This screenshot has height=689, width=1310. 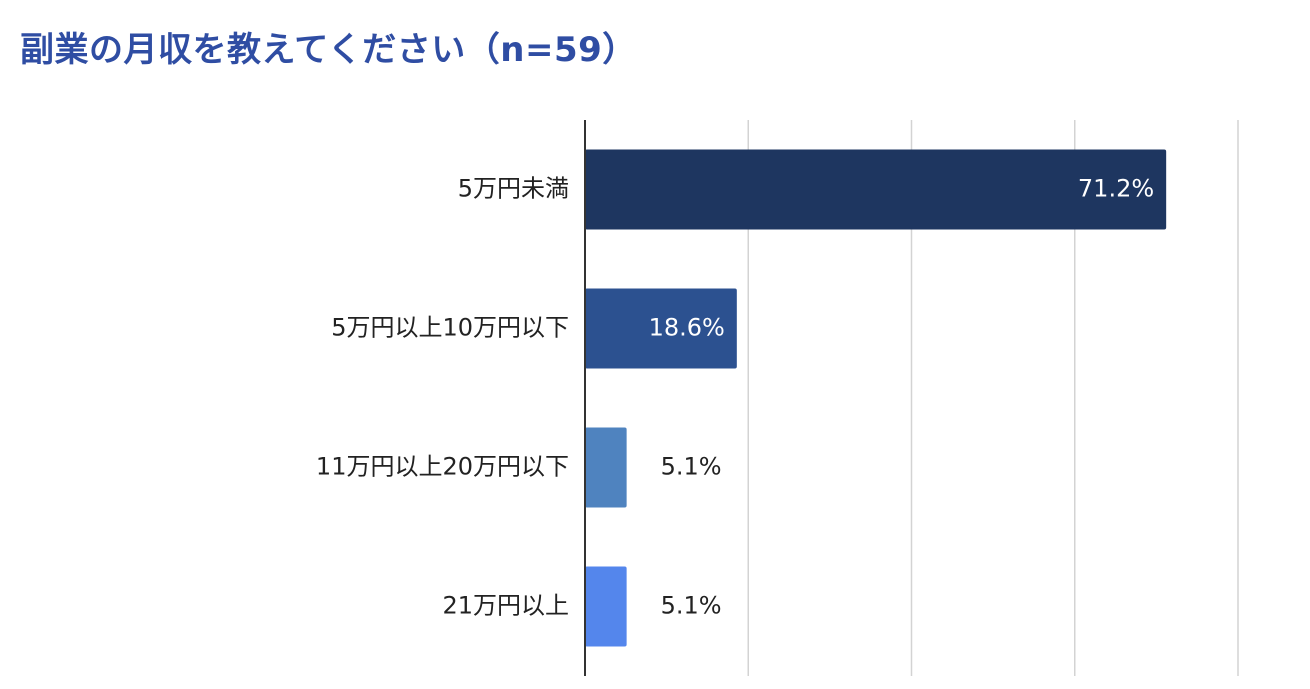 What do you see at coordinates (513, 189) in the screenshot?
I see `category-label: 5万円未満` at bounding box center [513, 189].